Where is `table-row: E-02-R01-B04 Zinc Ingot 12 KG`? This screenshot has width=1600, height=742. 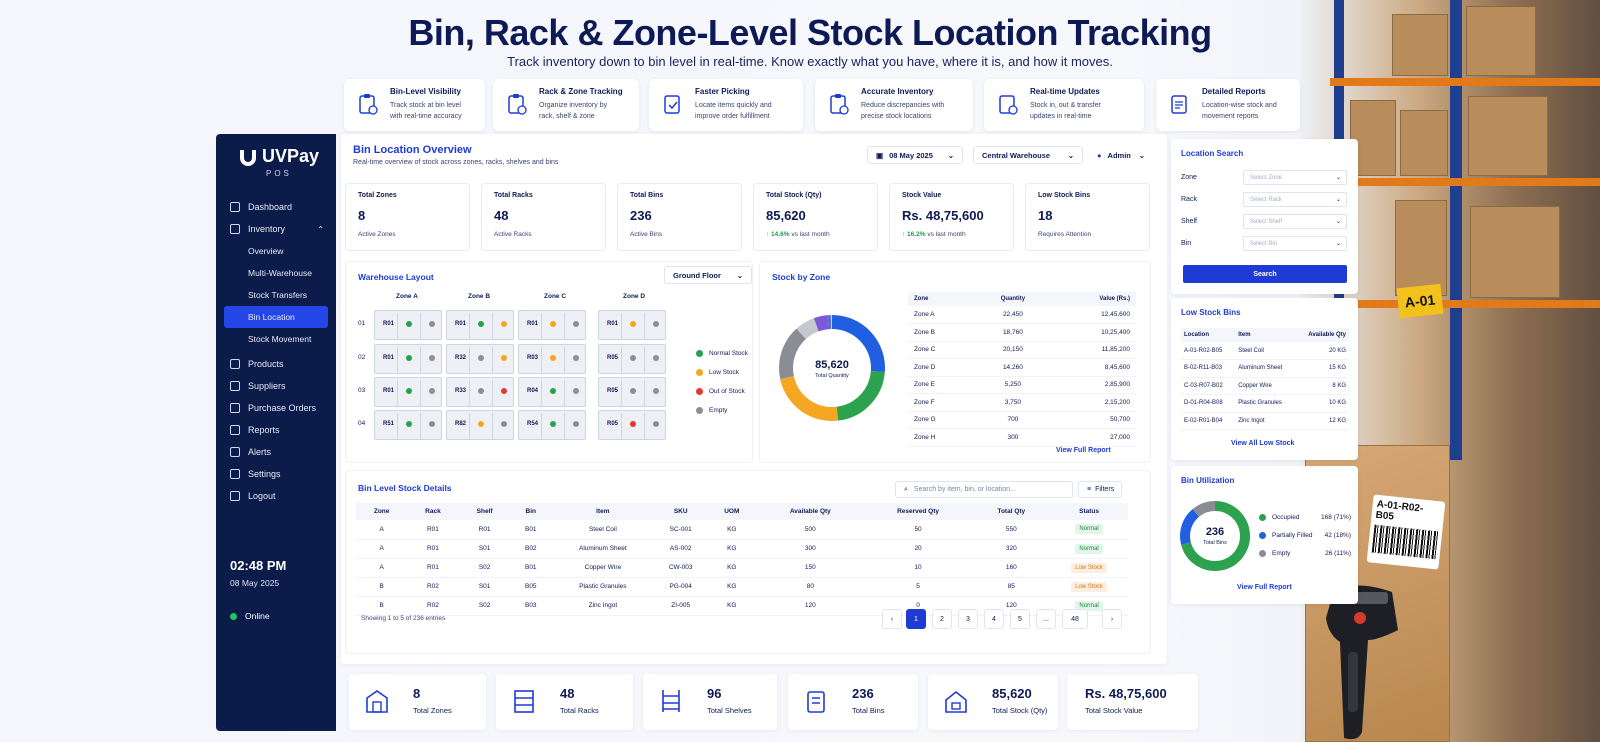 table-row: E-02-R01-B04 Zinc Ingot 12 KG is located at coordinates (1265, 421).